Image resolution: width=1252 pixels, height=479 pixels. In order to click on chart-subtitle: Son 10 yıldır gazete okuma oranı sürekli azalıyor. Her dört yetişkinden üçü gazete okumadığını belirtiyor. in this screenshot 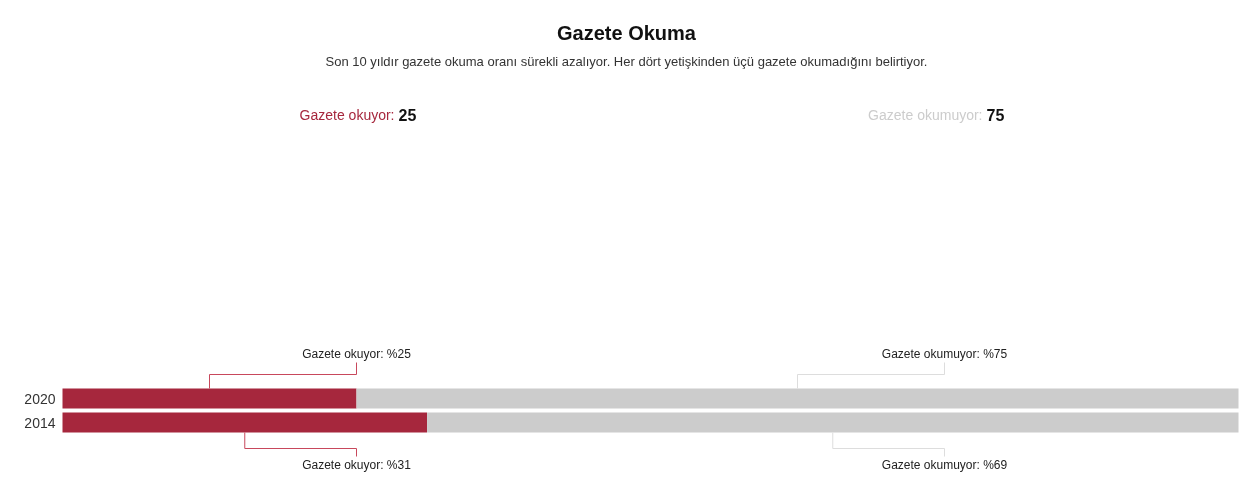, I will do `click(626, 61)`.